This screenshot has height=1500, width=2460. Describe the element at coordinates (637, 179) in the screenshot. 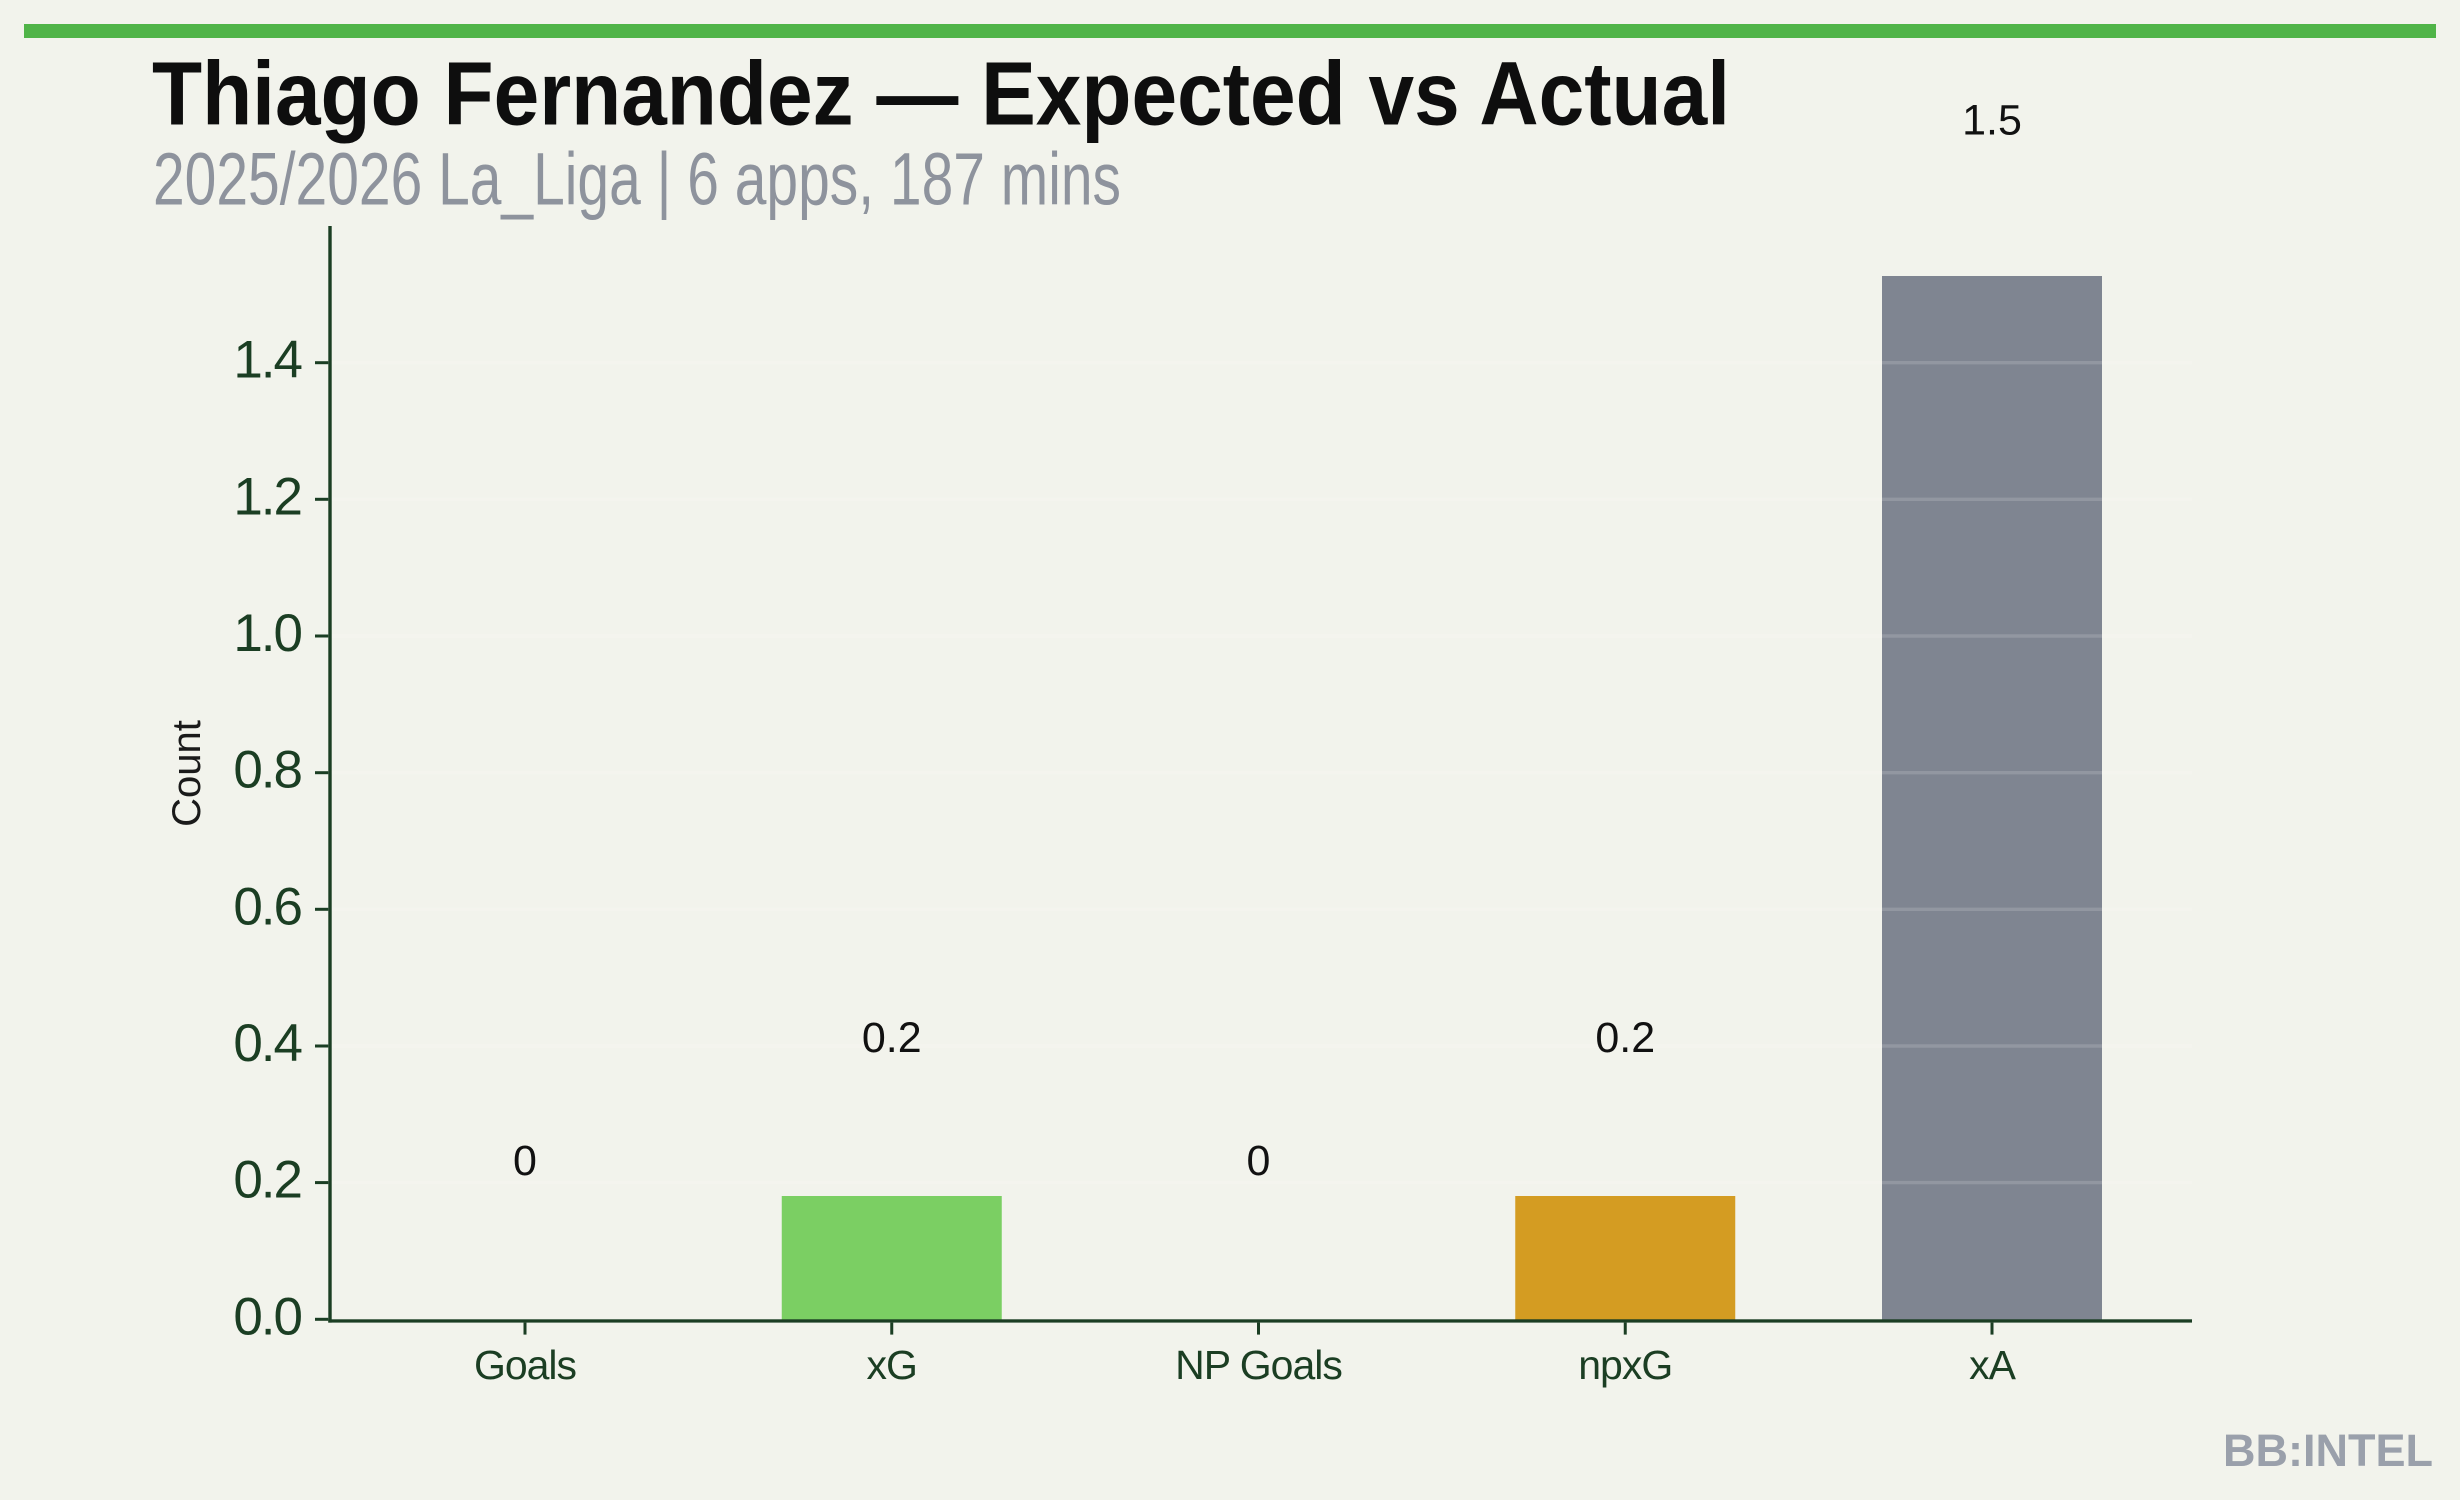

I see `svg-text:2025/2026 La_Liga | 6 apps, 18: 2025/2026 La_Liga | 6 apps, 187 mins` at that location.